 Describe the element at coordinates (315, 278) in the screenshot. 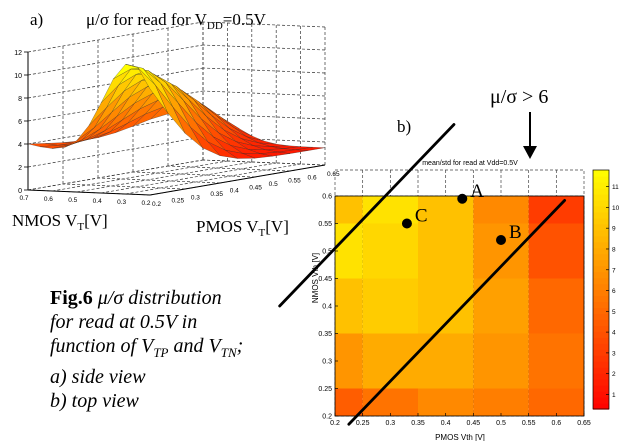

I see `heatmap-y-label: NMOS Vth [V]` at that location.